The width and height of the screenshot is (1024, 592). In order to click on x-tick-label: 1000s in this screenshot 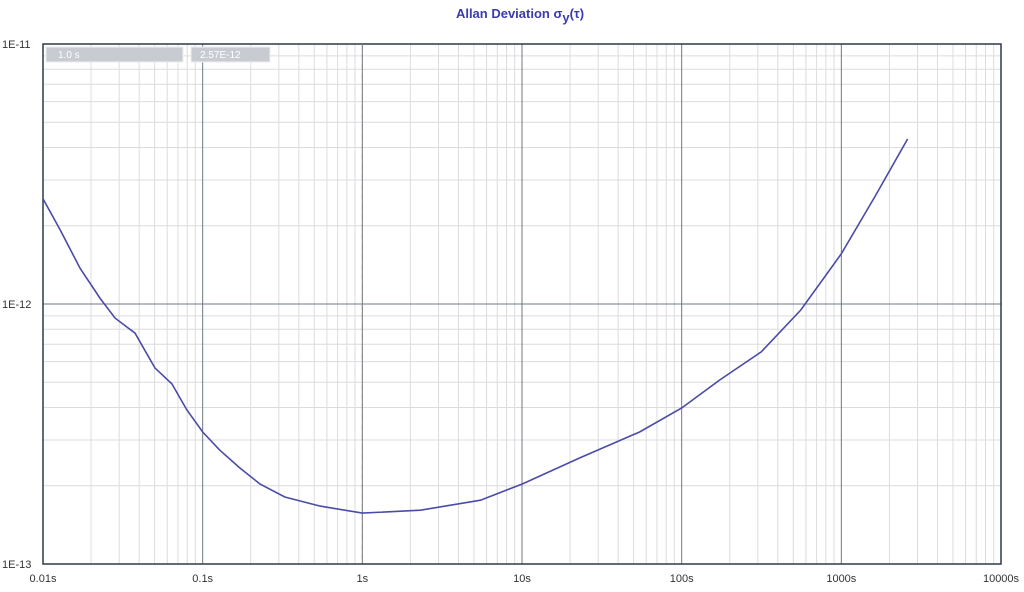, I will do `click(841, 579)`.